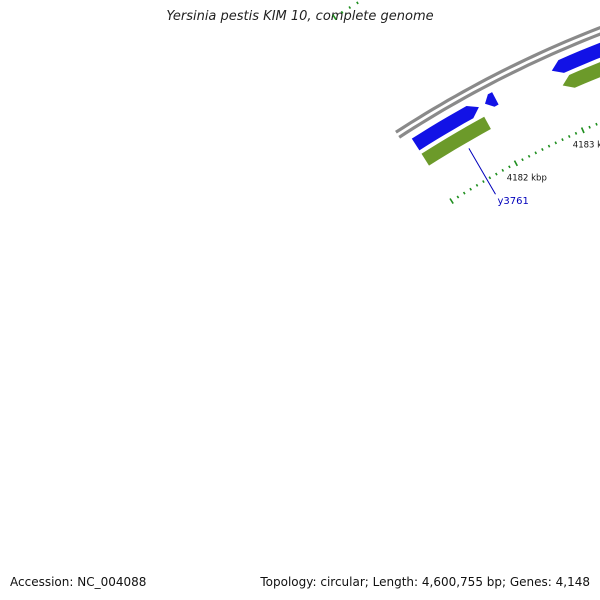  I want to click on gene-blue-small, so click(492, 99).